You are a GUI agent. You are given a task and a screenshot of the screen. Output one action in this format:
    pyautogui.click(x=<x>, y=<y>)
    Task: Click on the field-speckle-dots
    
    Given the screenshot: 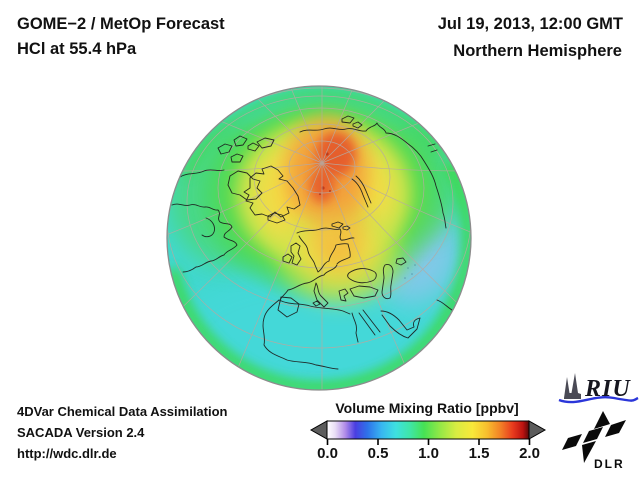 What is the action you would take?
    pyautogui.click(x=410, y=271)
    